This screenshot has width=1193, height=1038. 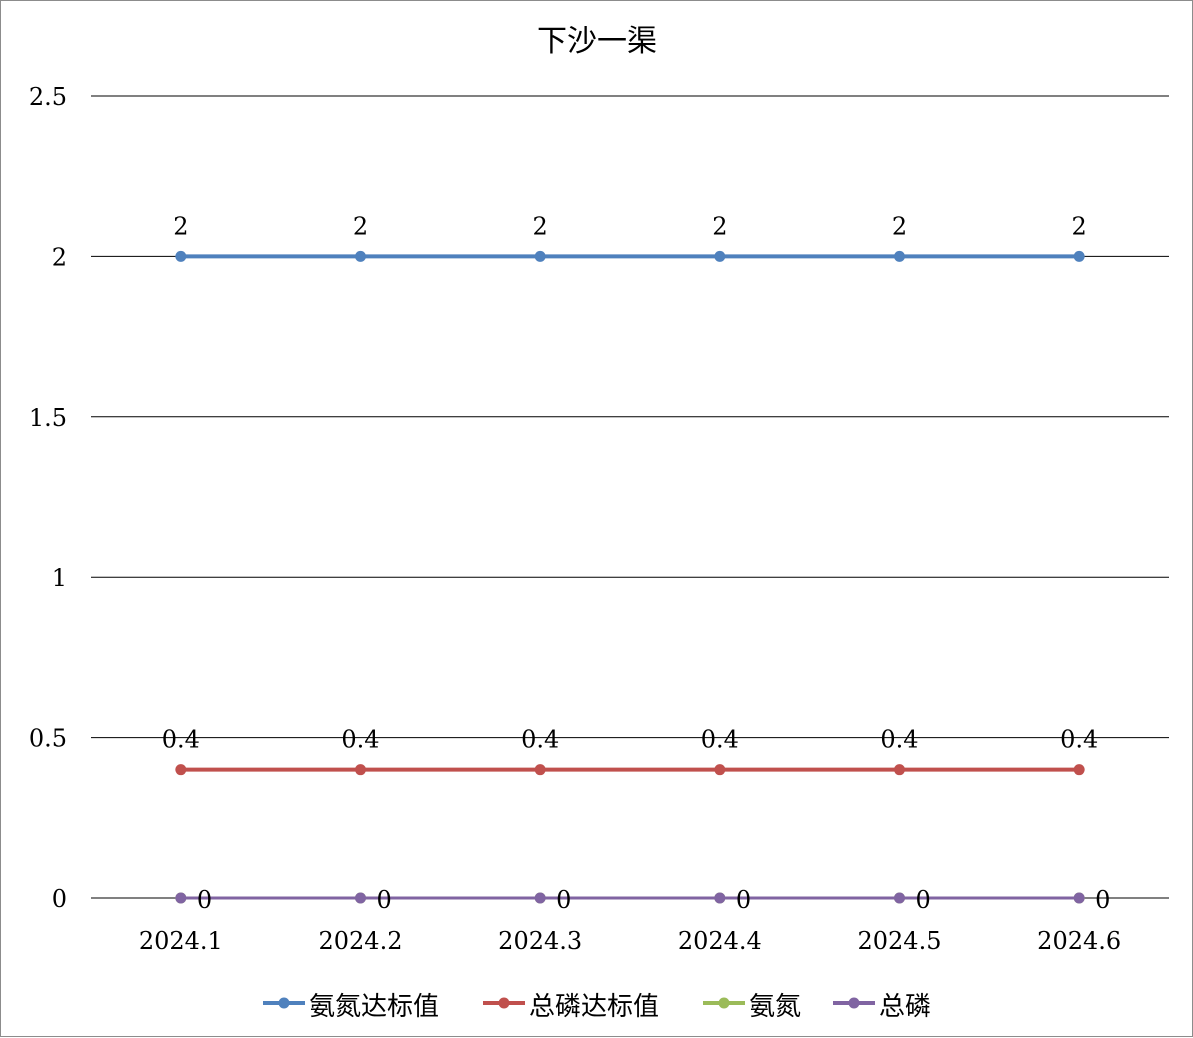 I want to click on legend-item: 总磷达标值, so click(x=571, y=1007).